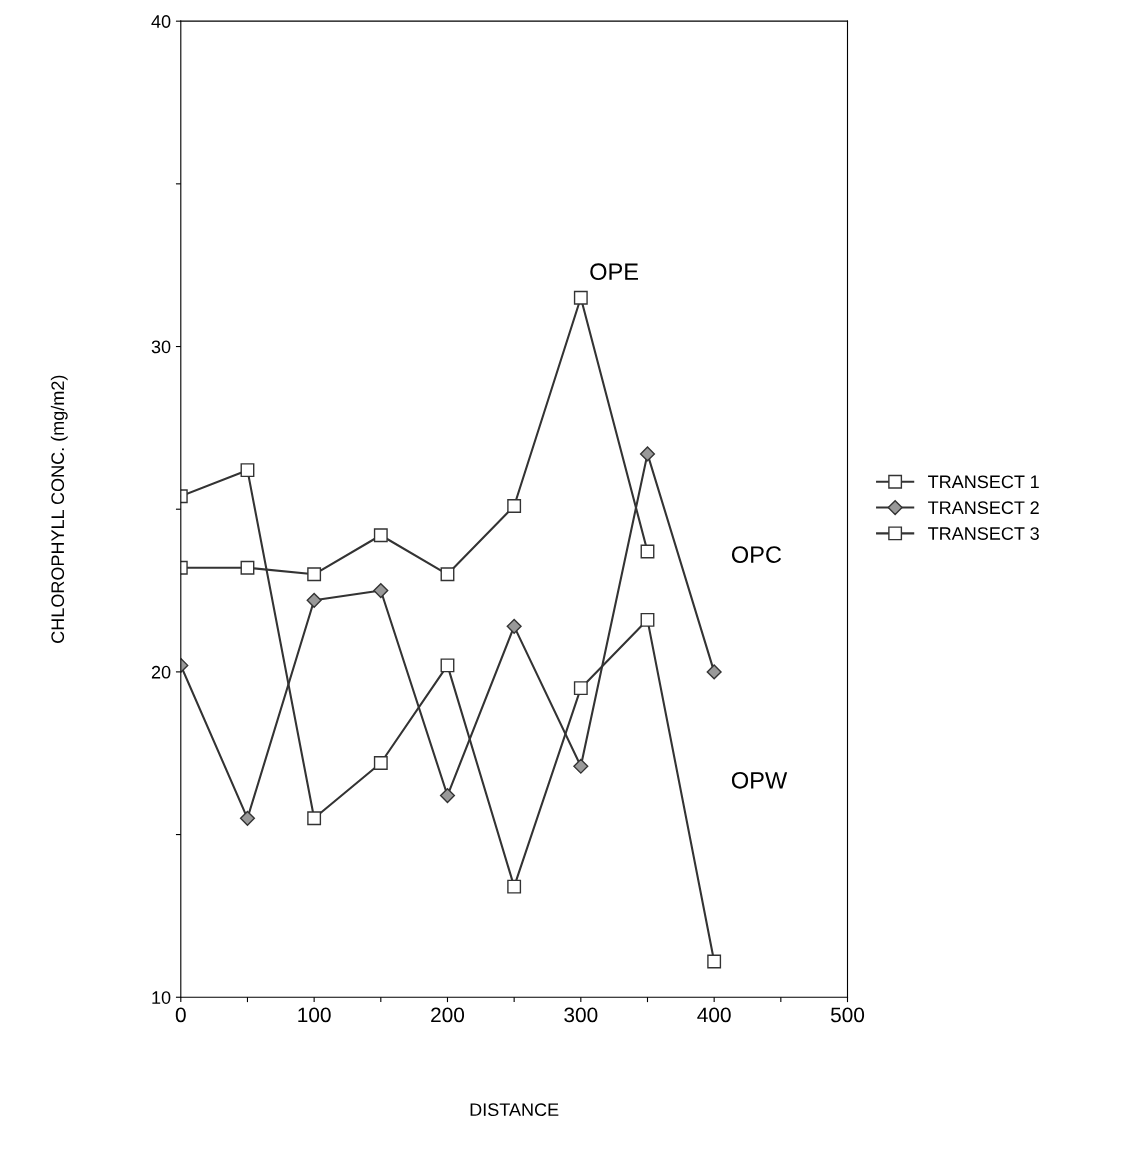 The height and width of the screenshot is (1176, 1130). What do you see at coordinates (448, 1015) in the screenshot?
I see `x-tick-label: 200` at bounding box center [448, 1015].